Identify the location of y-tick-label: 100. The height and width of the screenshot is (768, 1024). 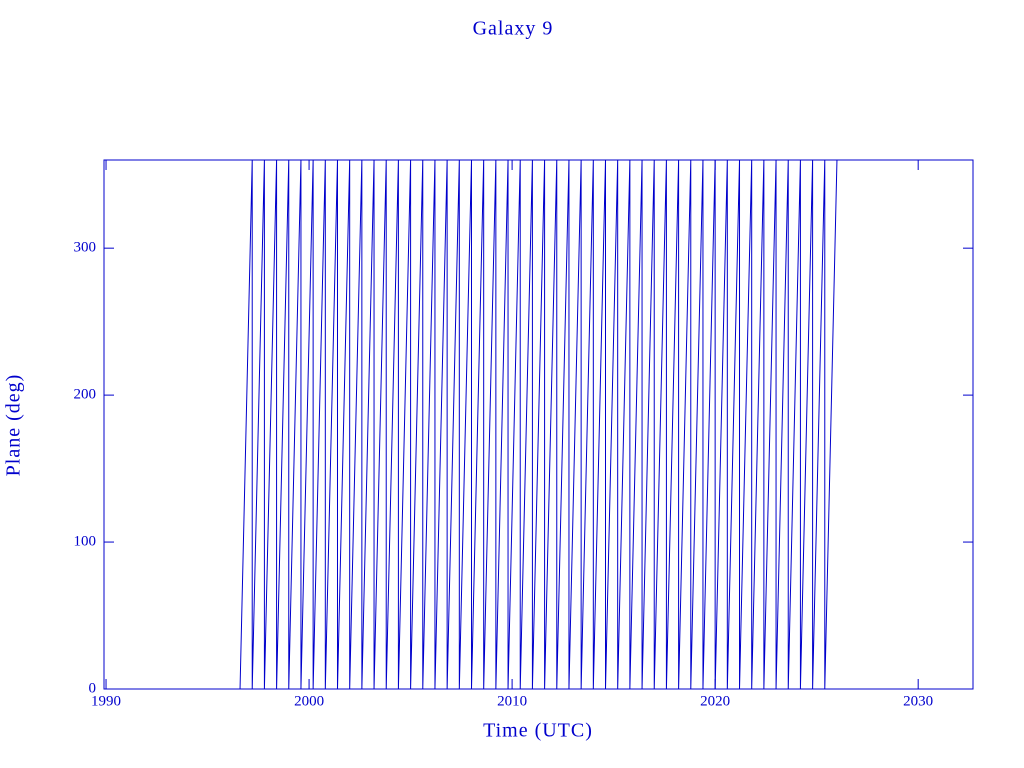
(85, 541).